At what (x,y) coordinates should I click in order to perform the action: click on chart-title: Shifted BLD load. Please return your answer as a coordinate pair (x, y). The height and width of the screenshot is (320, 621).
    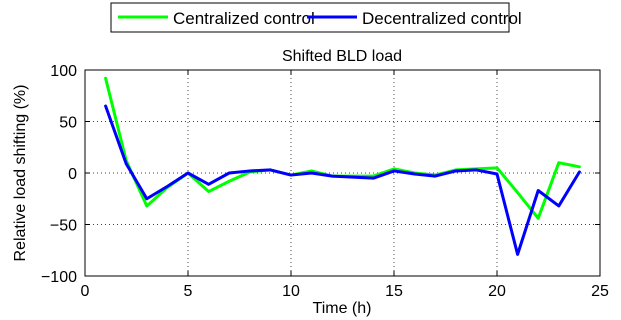
    Looking at the image, I should click on (342, 56).